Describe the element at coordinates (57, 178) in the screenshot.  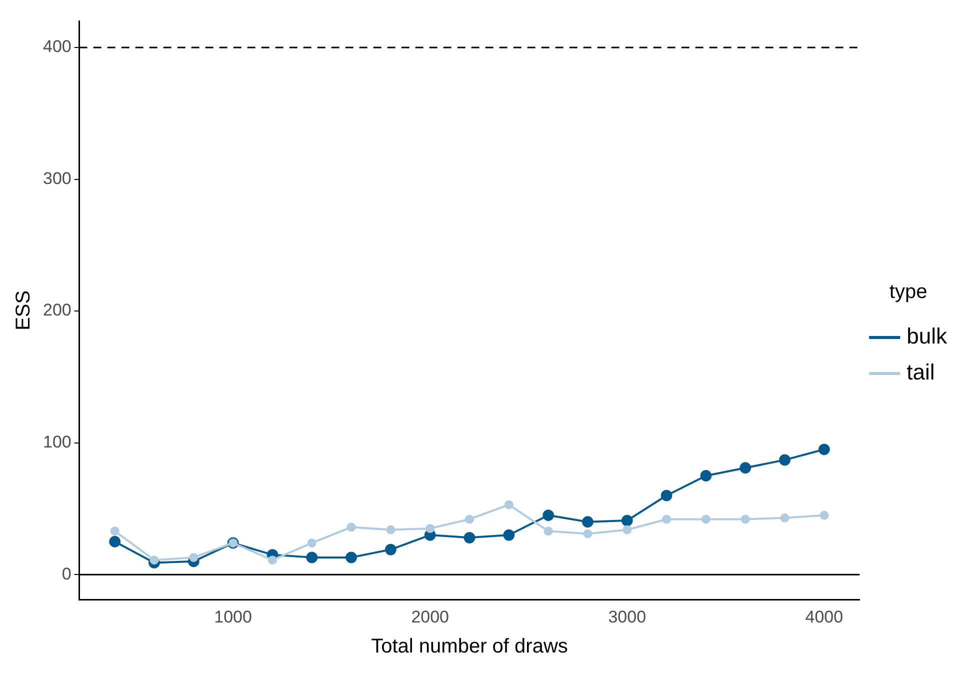
I see `y-tick-label: 300` at that location.